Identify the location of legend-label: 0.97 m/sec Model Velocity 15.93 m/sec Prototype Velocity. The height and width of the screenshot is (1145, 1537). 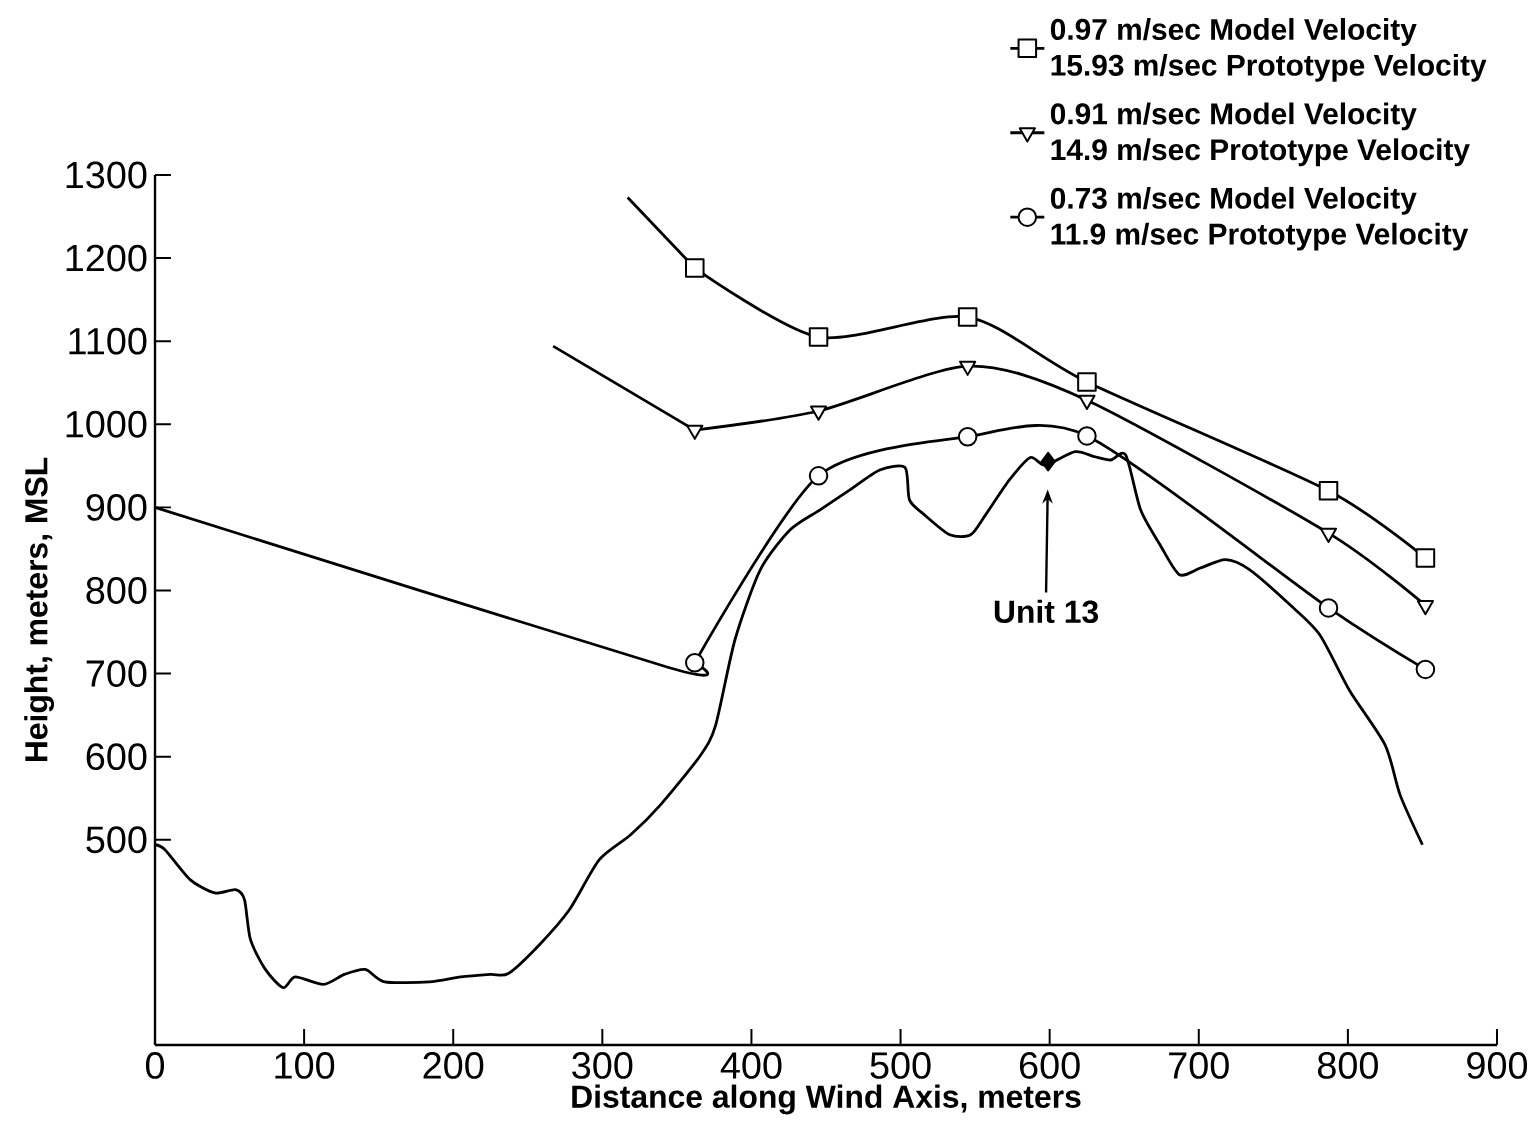
(1268, 50).